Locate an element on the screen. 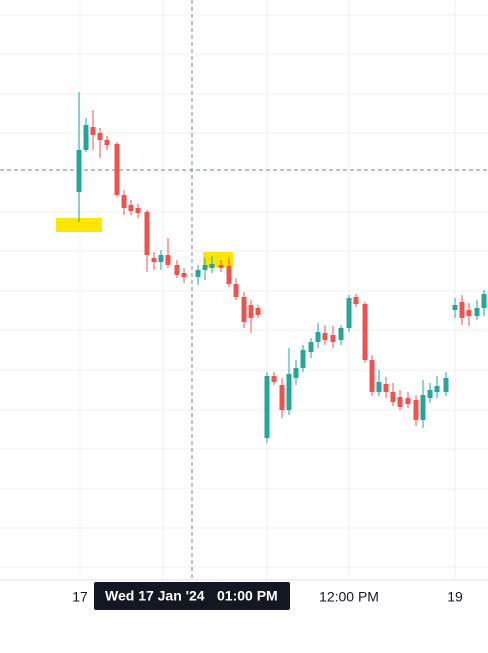 The width and height of the screenshot is (488, 653). crosshair-time: 01:00 PM is located at coordinates (247, 596).